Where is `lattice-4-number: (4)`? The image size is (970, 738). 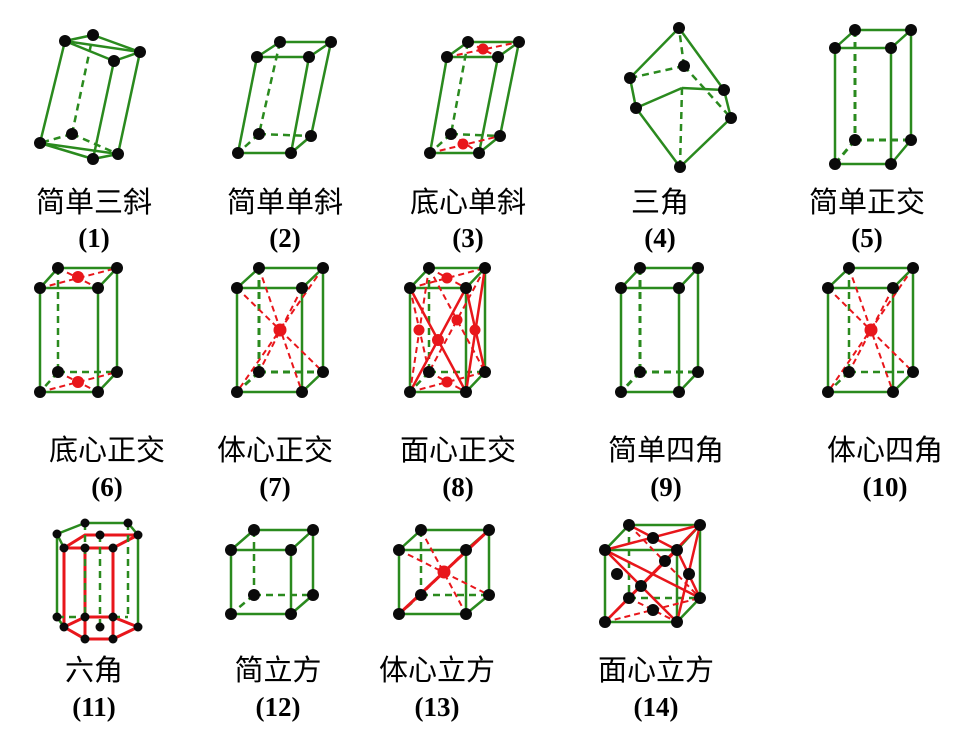 lattice-4-number: (4) is located at coordinates (659, 238).